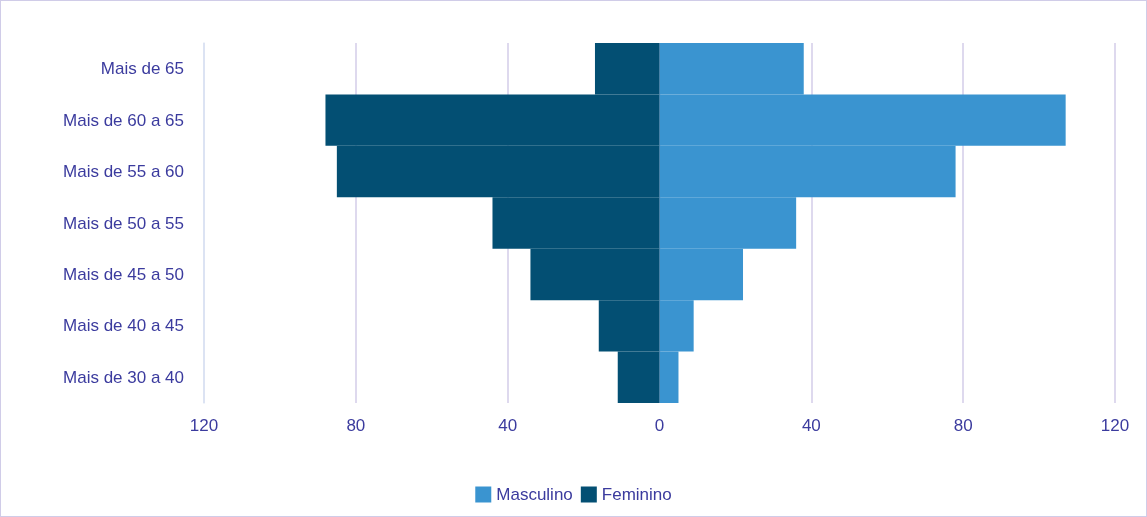 This screenshot has width=1147, height=517. Describe the element at coordinates (636, 494) in the screenshot. I see `legend-label: Feminino` at that location.